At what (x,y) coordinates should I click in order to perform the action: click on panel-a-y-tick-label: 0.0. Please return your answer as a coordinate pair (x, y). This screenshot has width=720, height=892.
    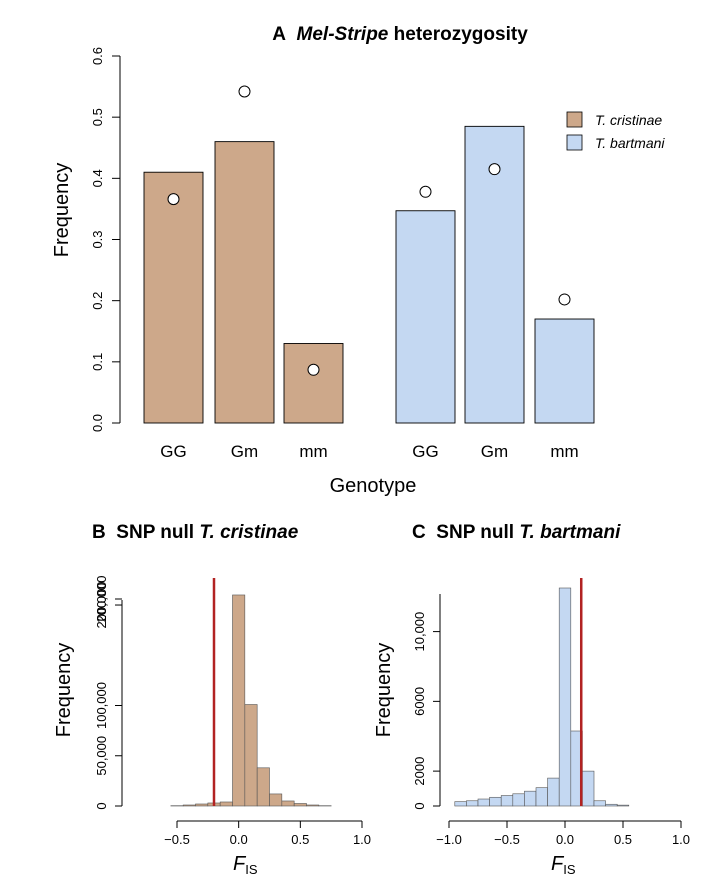
    Looking at the image, I should click on (97, 423).